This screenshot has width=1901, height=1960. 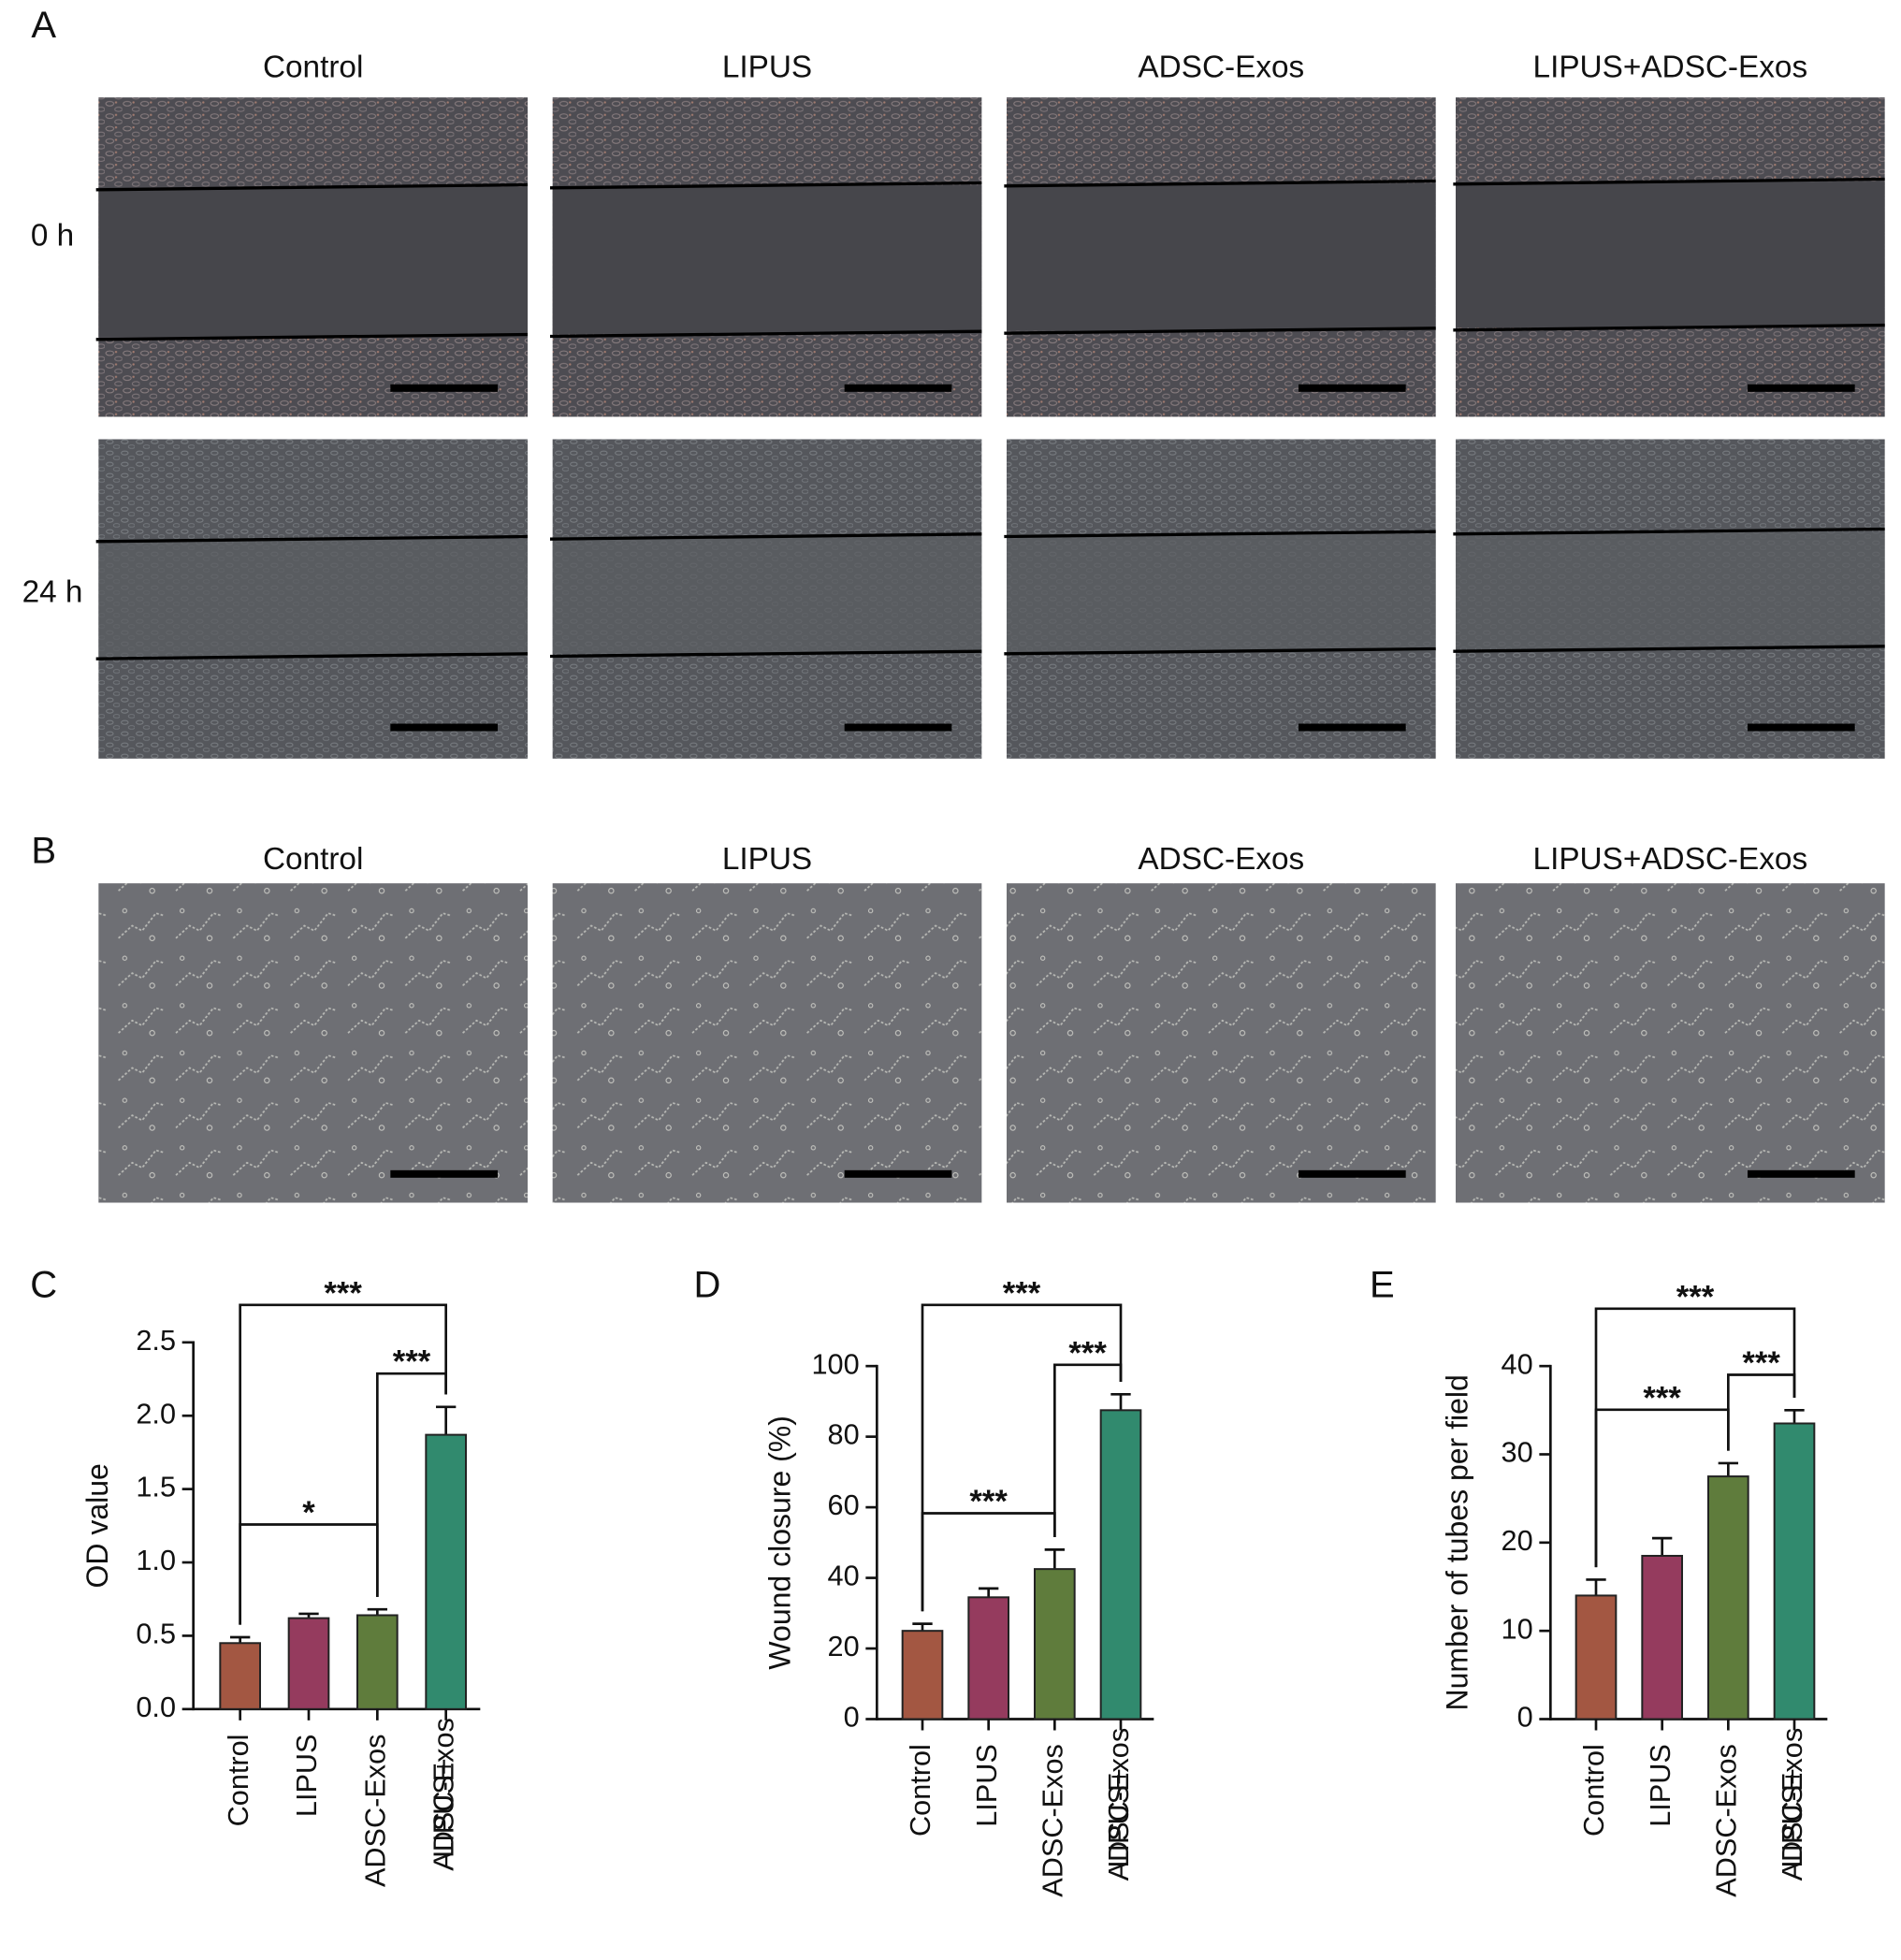 What do you see at coordinates (844, 1505) in the screenshot?
I see `y-tick-label: 60` at bounding box center [844, 1505].